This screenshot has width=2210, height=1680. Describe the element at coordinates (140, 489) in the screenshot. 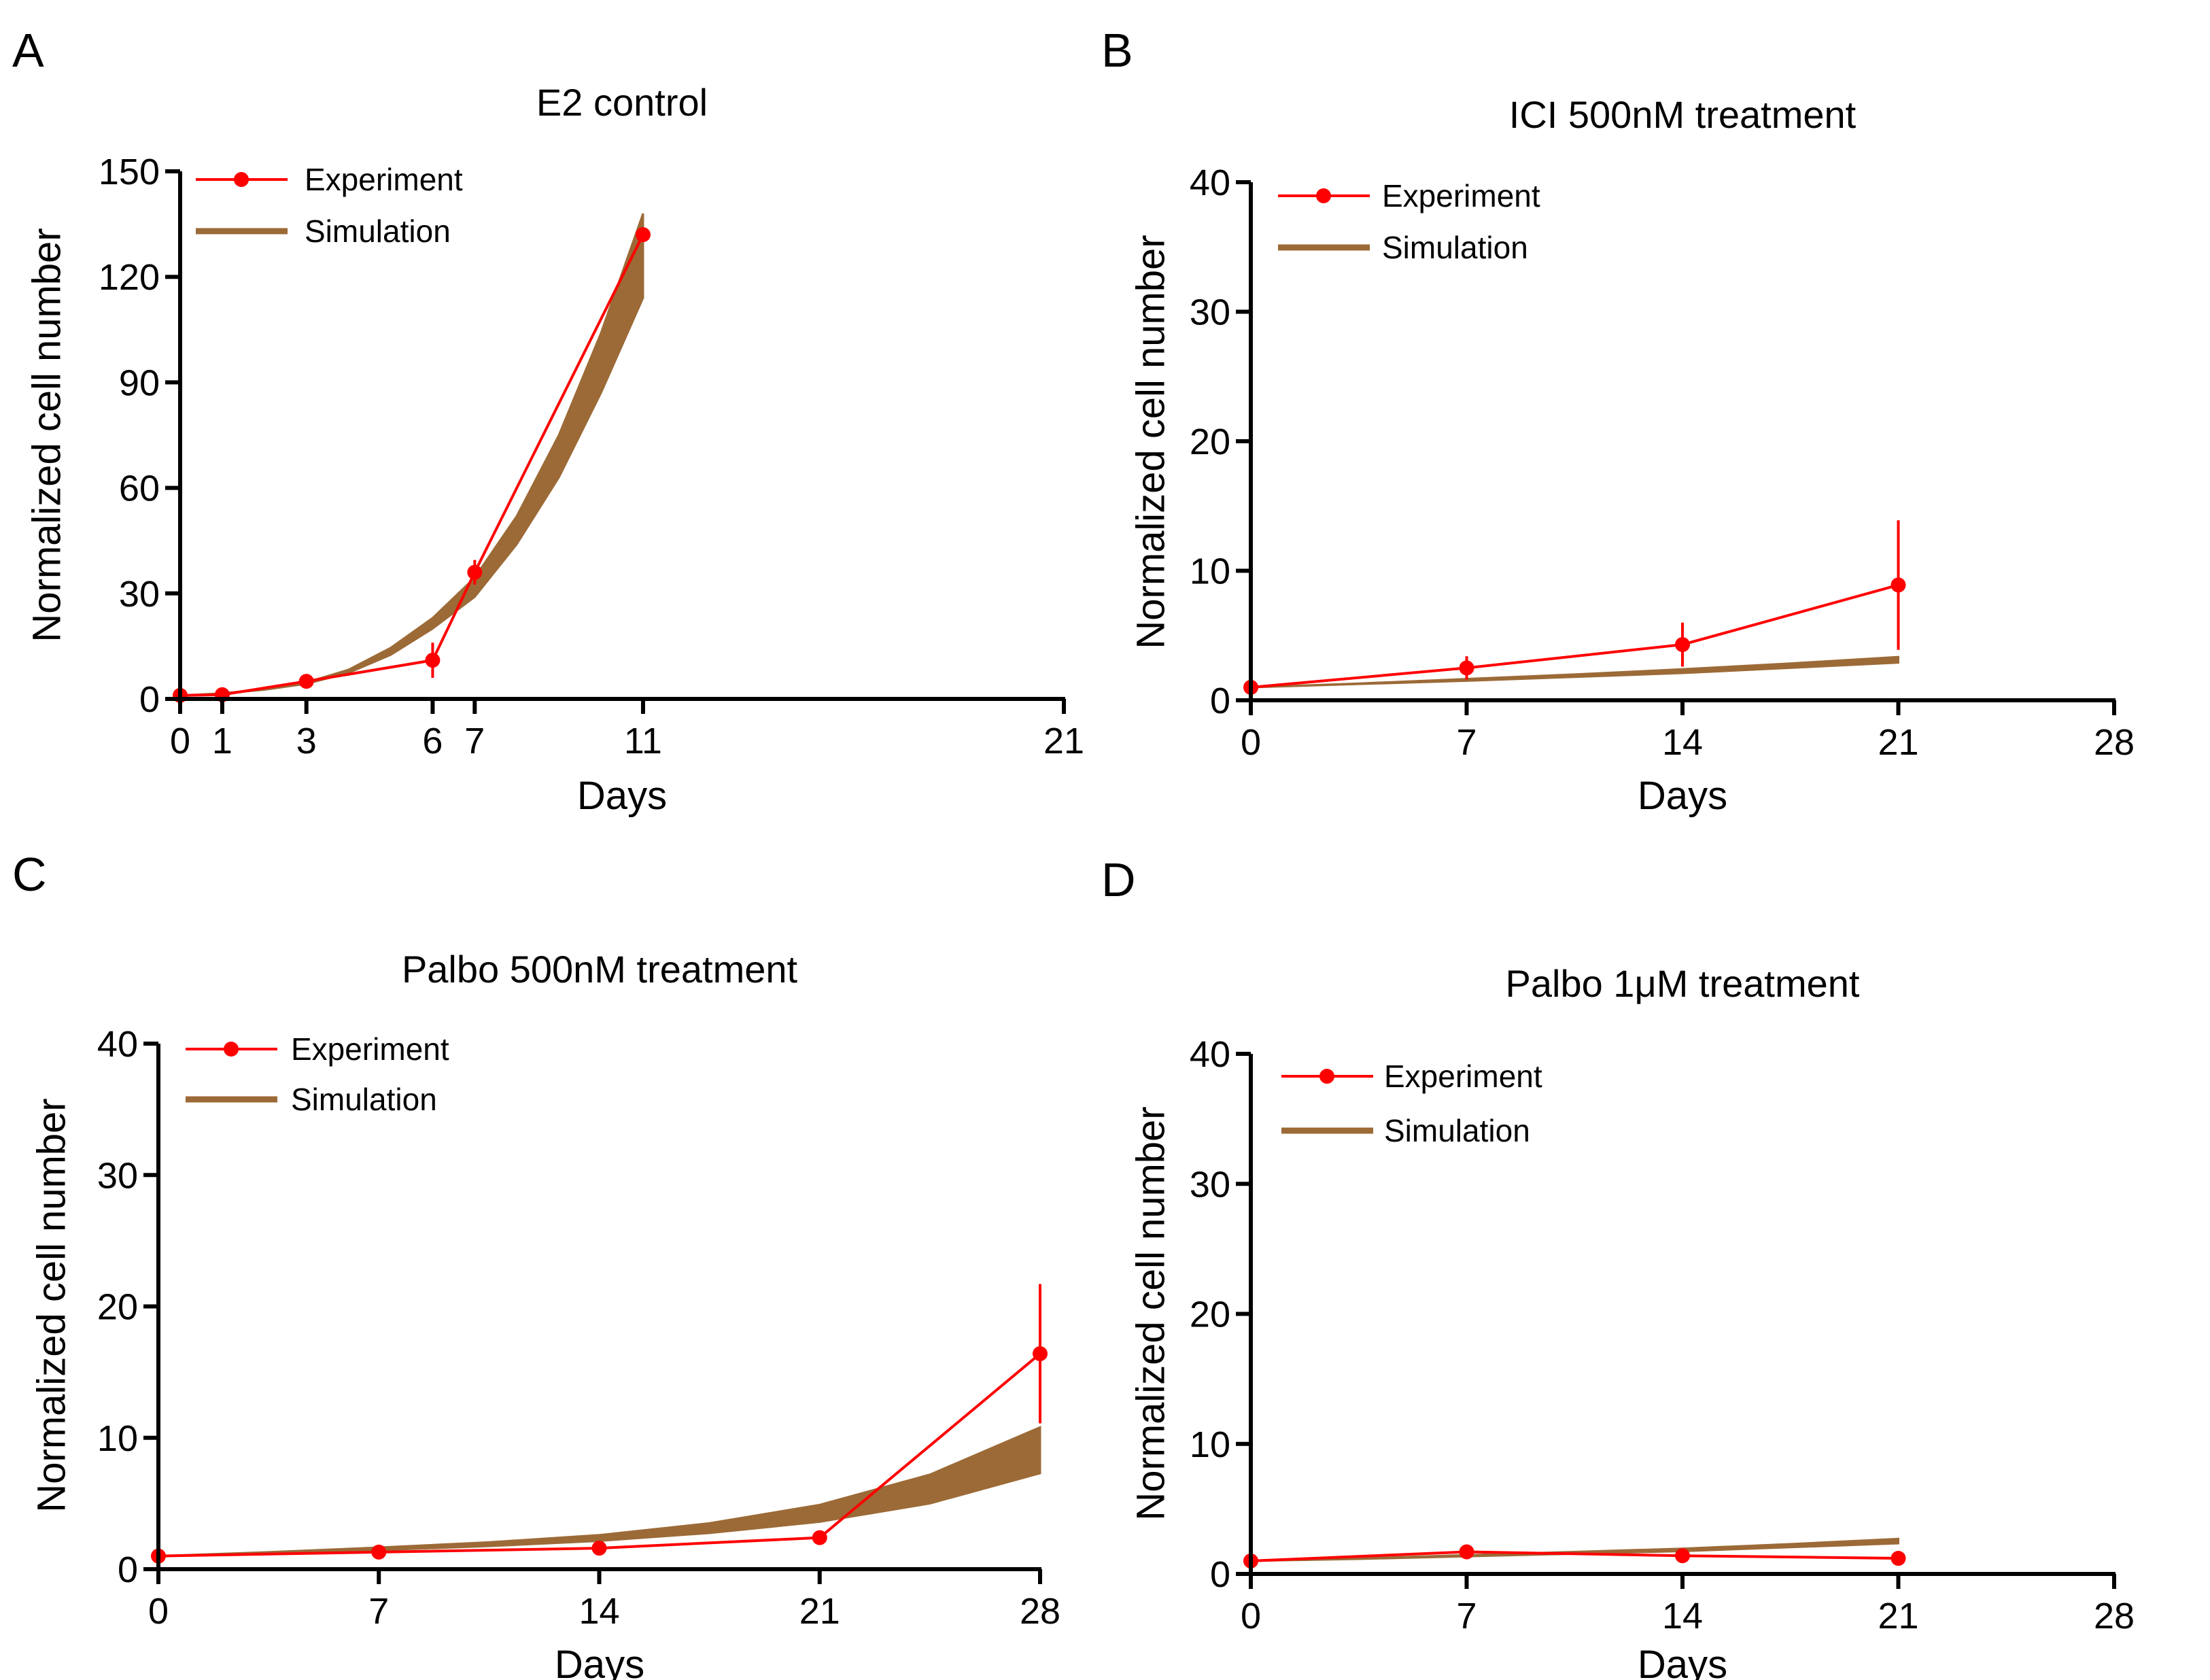

I see `y-tick-label: 60` at that location.